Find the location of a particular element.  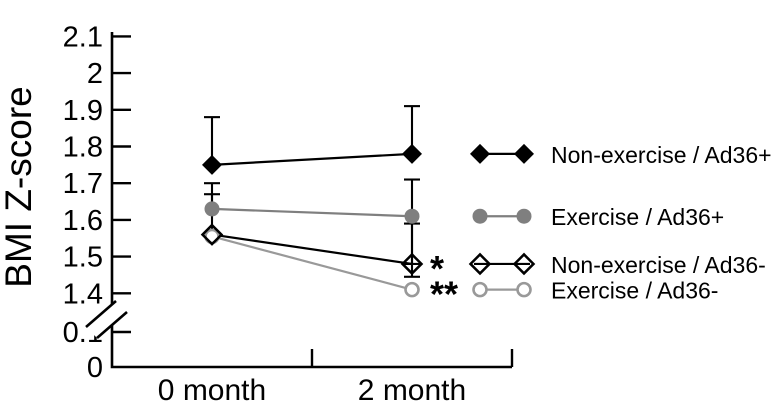

y-tick-label: 1.8 is located at coordinates (83, 148).